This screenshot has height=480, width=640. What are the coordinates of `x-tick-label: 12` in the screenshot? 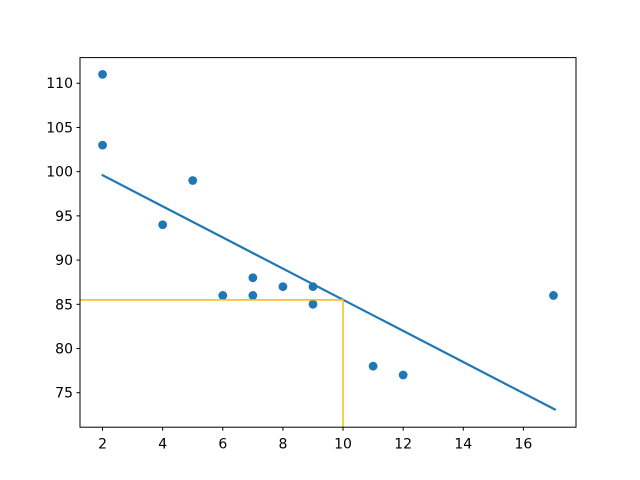 It's located at (403, 445).